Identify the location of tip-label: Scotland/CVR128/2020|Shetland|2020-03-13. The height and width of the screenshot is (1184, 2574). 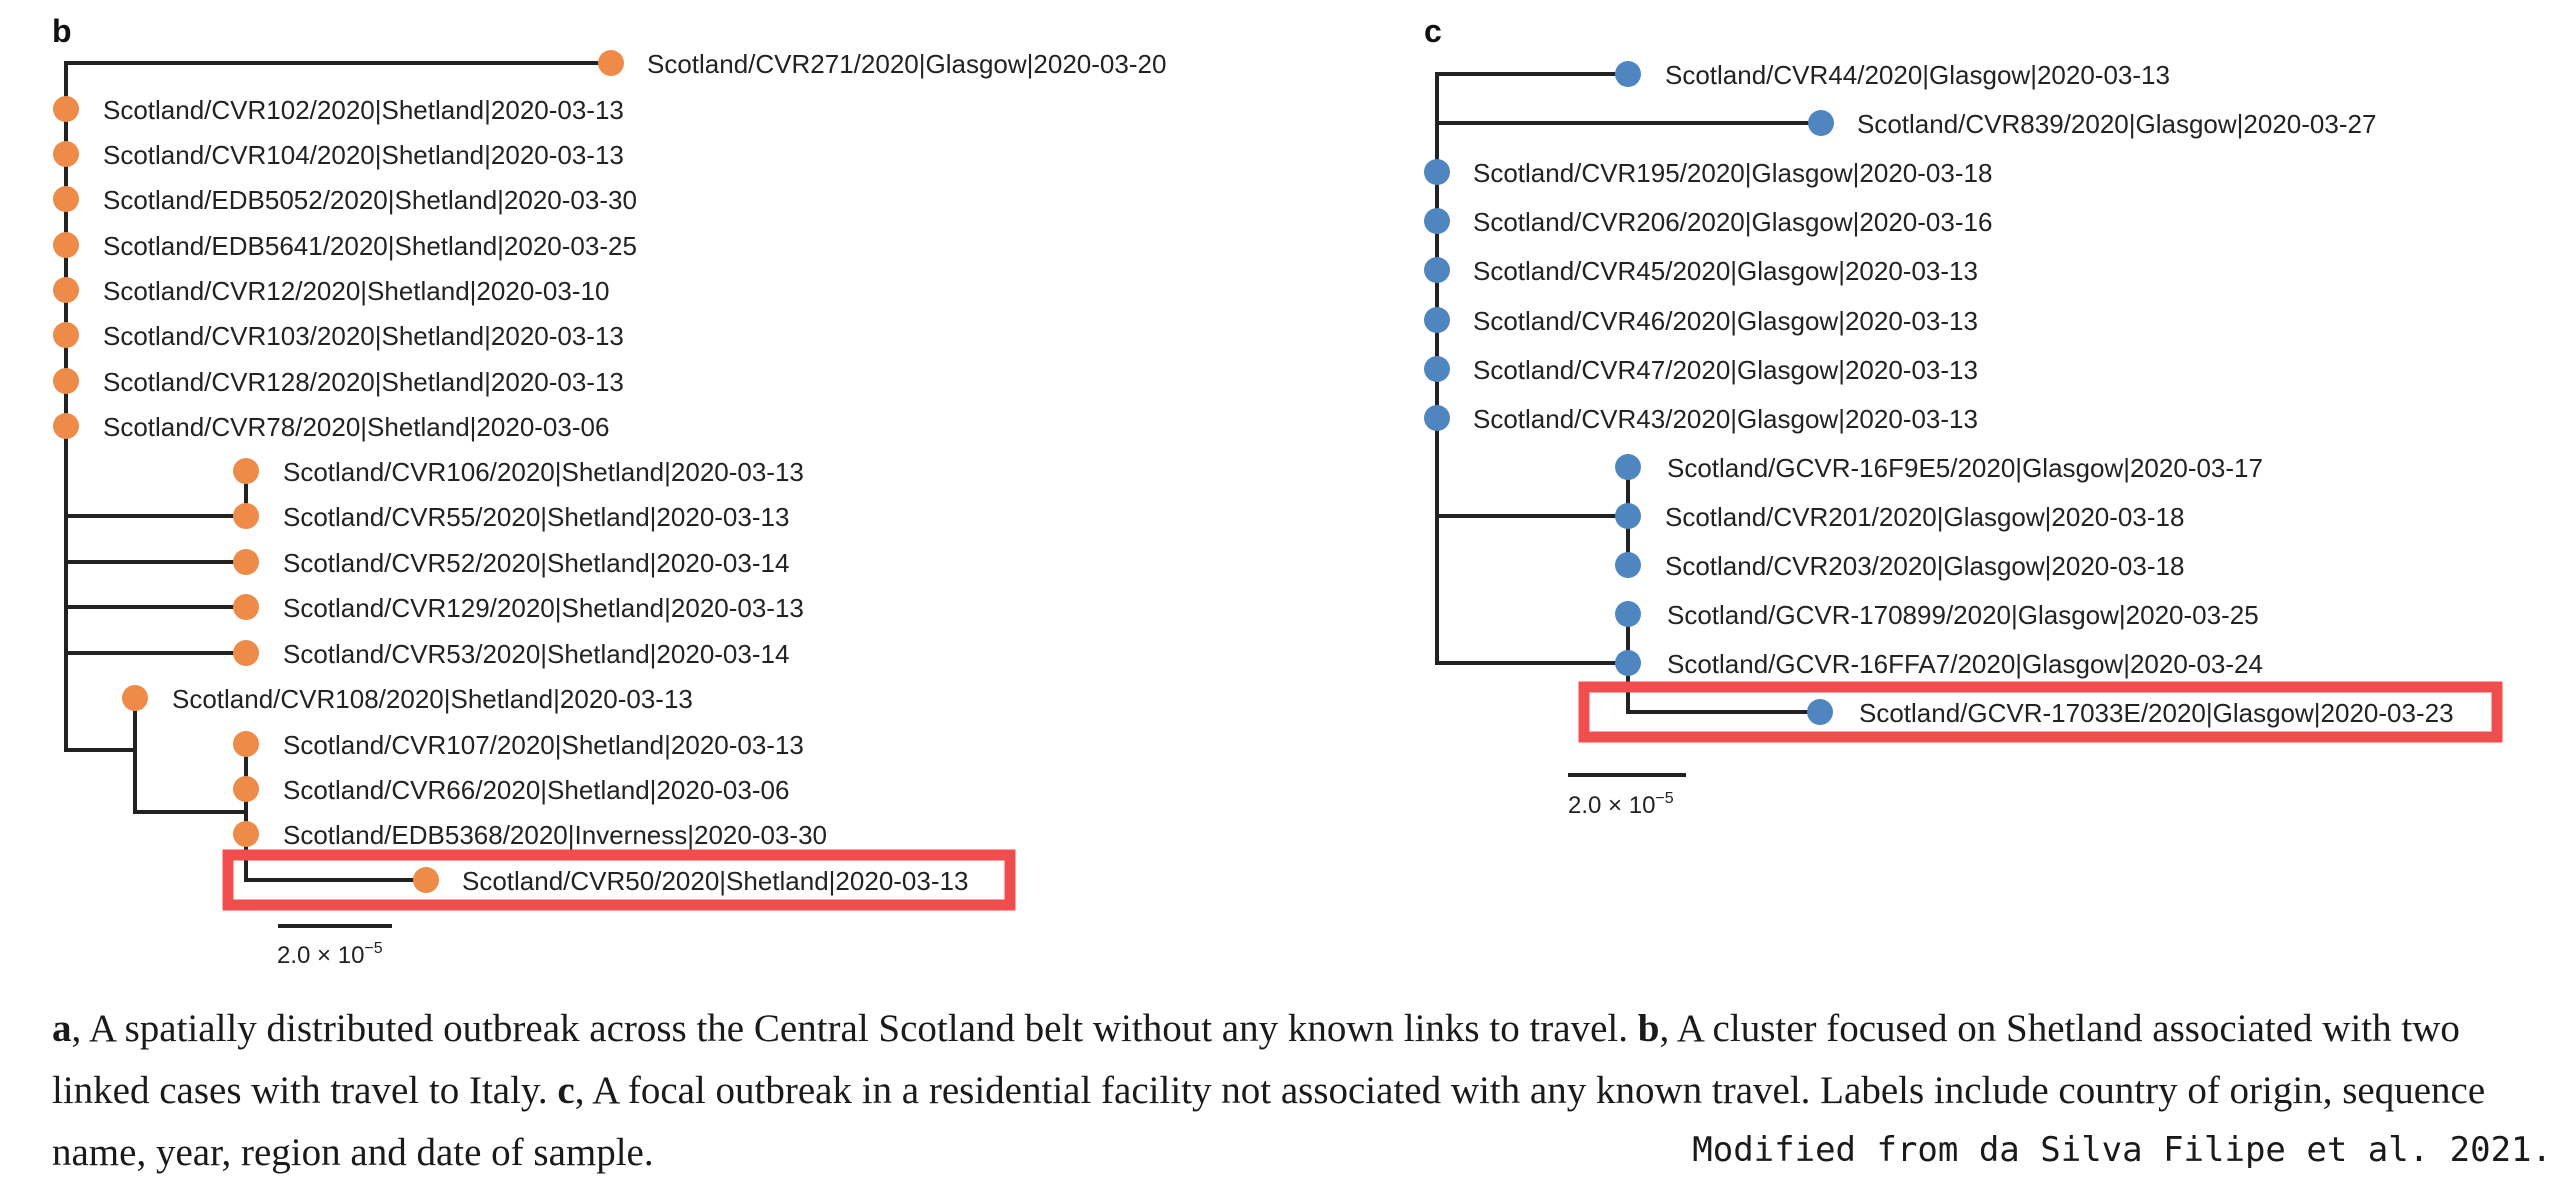
(363, 382).